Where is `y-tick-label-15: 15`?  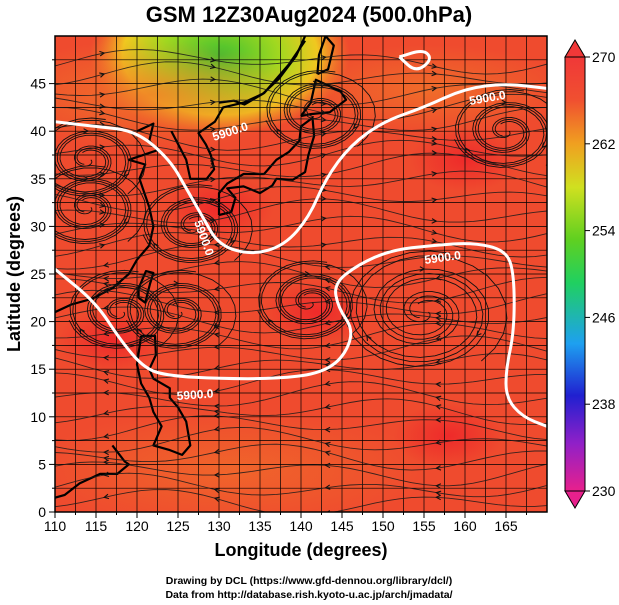
y-tick-label-15: 15 is located at coordinates (38, 369).